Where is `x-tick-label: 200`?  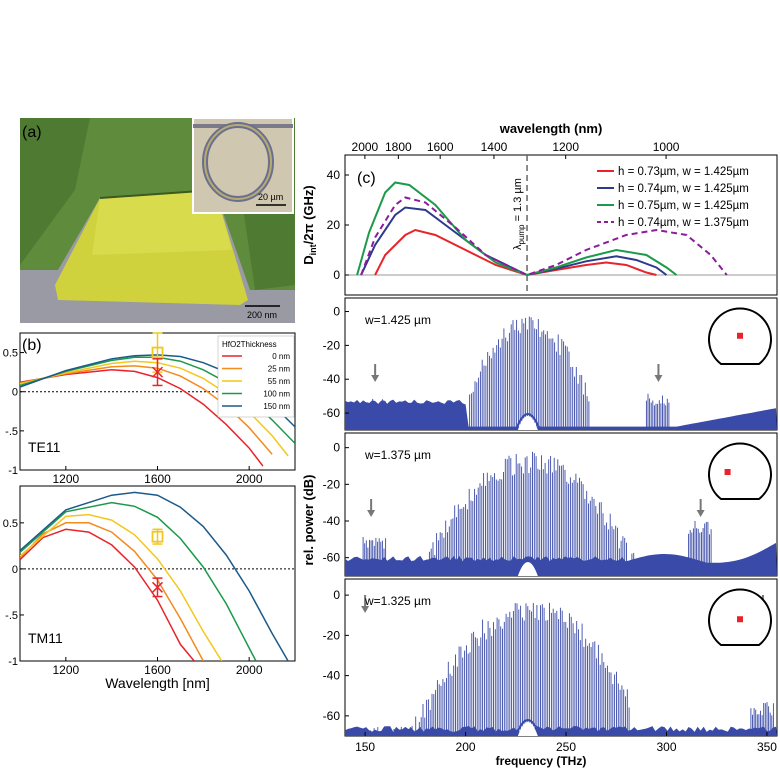
x-tick-label: 200 is located at coordinates (466, 747).